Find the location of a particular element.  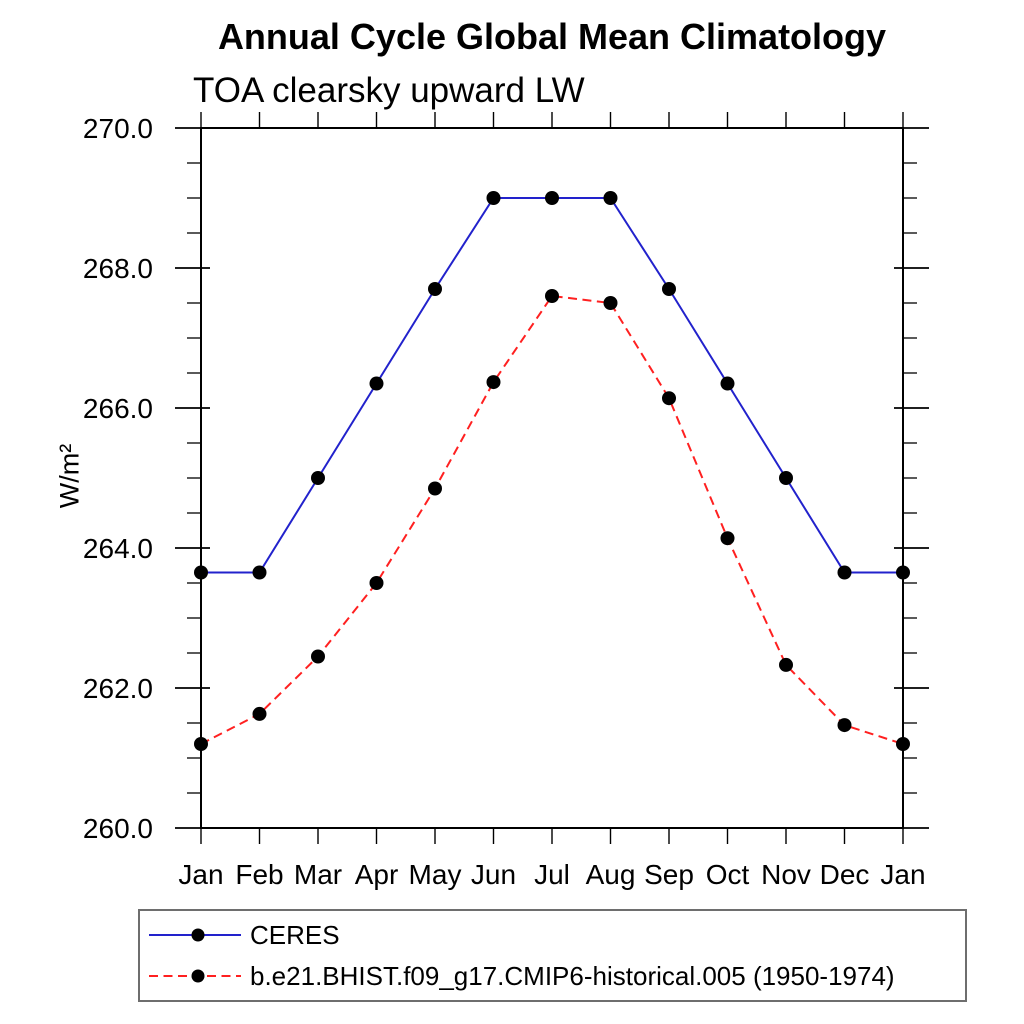

x-axis-tick-labels: Jan Feb Mar Apr May Jun Jul Aug Sep Oct Nov Dec Jan is located at coordinates (551, 874).